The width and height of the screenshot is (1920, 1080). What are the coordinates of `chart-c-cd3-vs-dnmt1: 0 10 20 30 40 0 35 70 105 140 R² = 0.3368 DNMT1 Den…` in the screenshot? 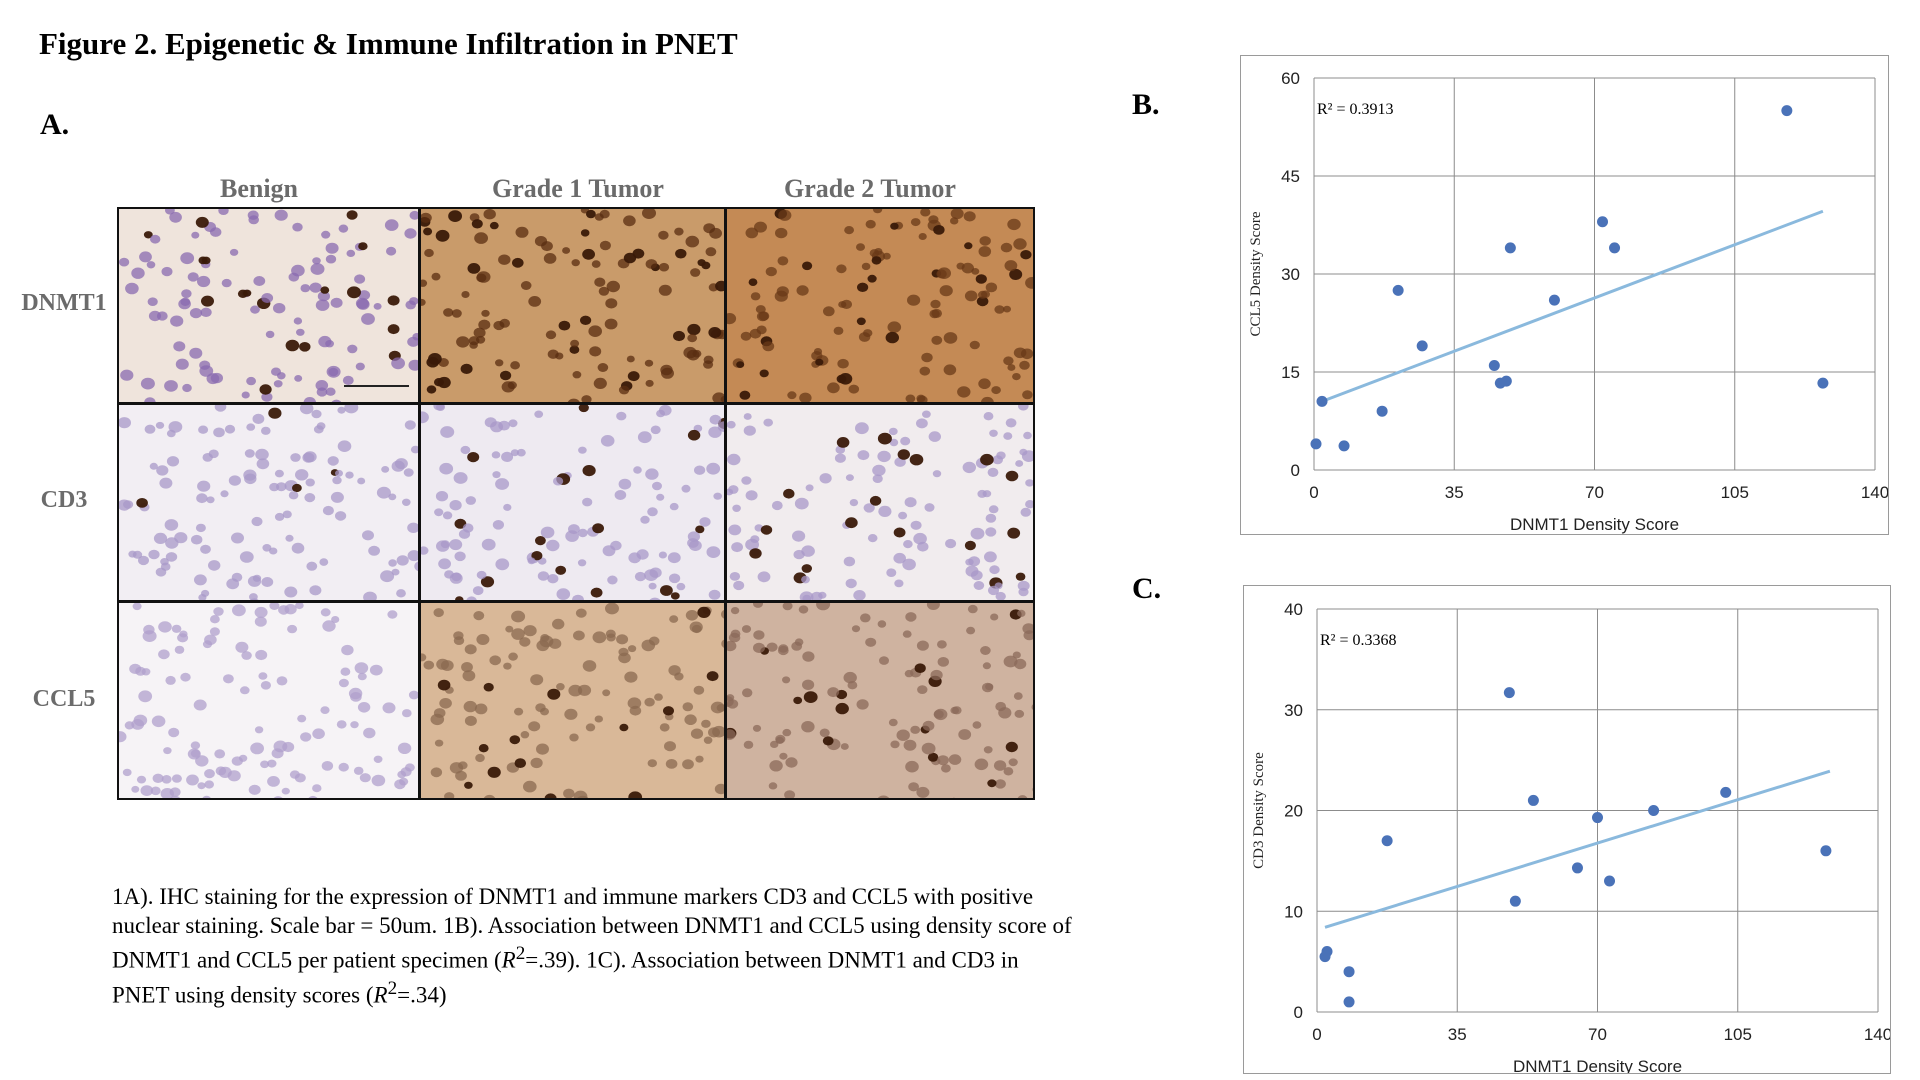 It's located at (1570, 836).